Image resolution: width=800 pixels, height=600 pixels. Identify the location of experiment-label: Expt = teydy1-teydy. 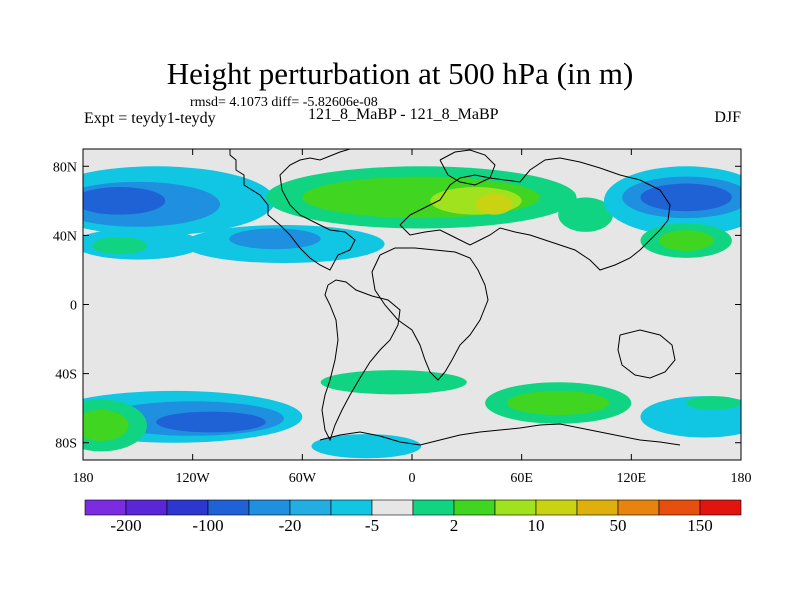
(150, 118).